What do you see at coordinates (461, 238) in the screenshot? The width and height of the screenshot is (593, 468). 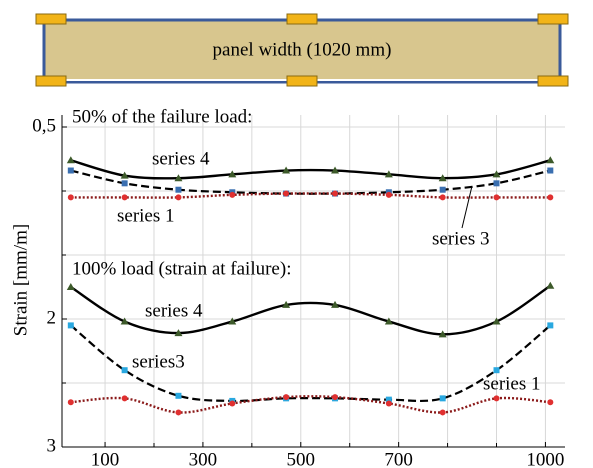 I see `series-label: series 3` at bounding box center [461, 238].